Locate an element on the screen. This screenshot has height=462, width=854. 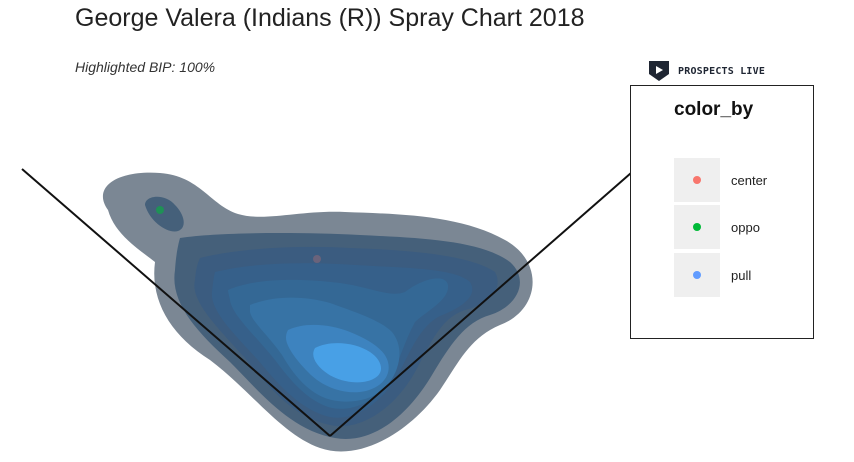
bip-point-oppo is located at coordinates (160, 210).